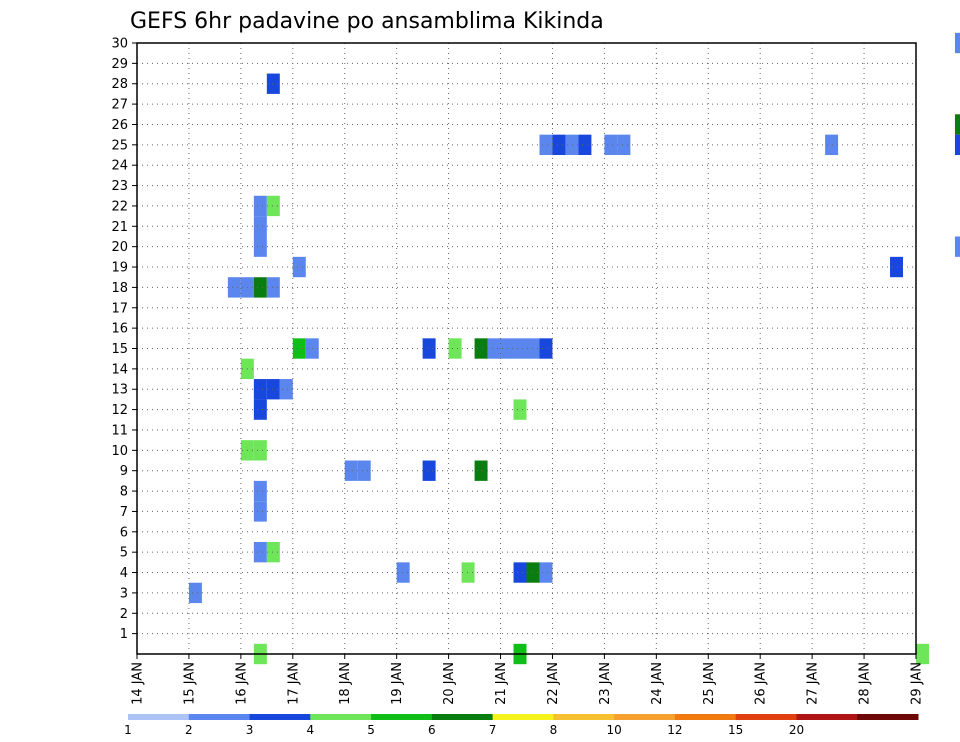 This screenshot has height=742, width=960. I want to click on x-tick-label: 18 JAN, so click(345, 683).